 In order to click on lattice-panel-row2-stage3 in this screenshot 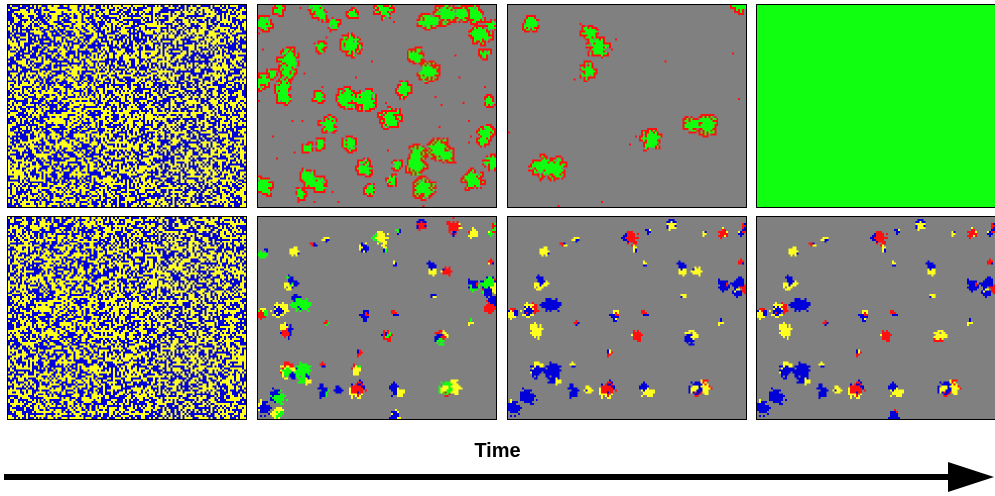, I will do `click(627, 318)`.